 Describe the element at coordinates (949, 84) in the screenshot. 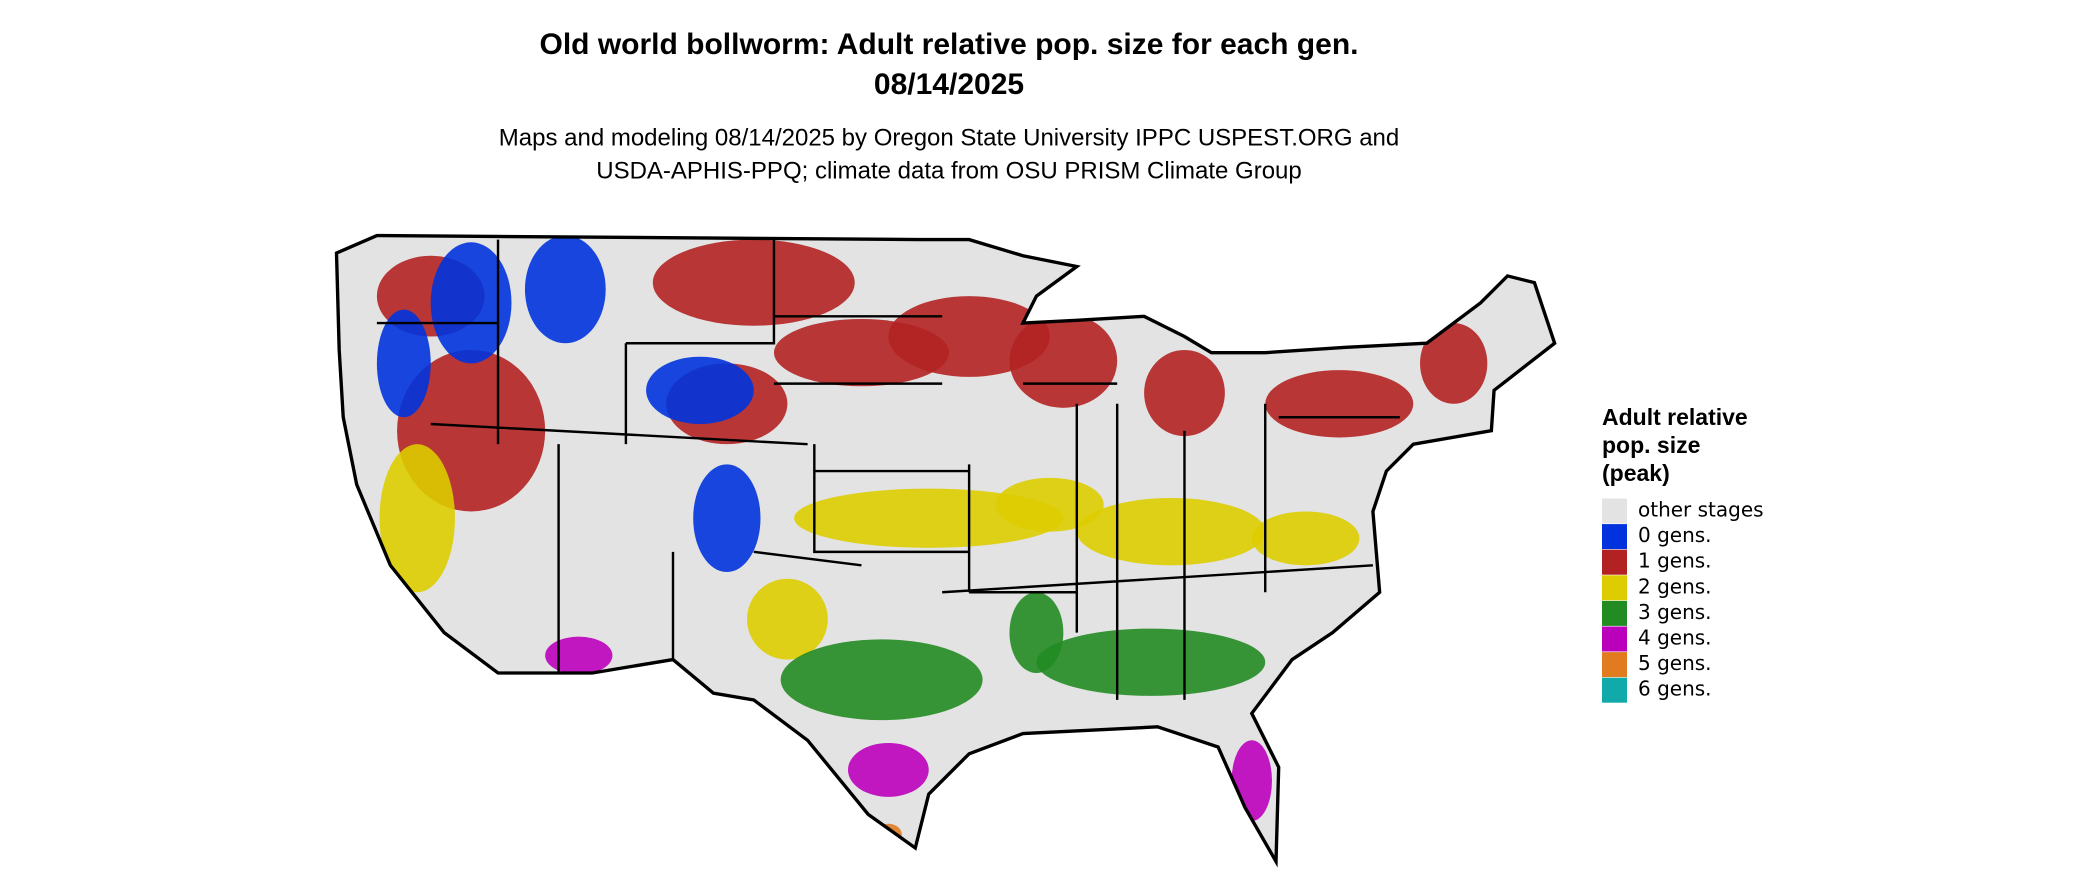

I see `title: 08/14/2025` at that location.